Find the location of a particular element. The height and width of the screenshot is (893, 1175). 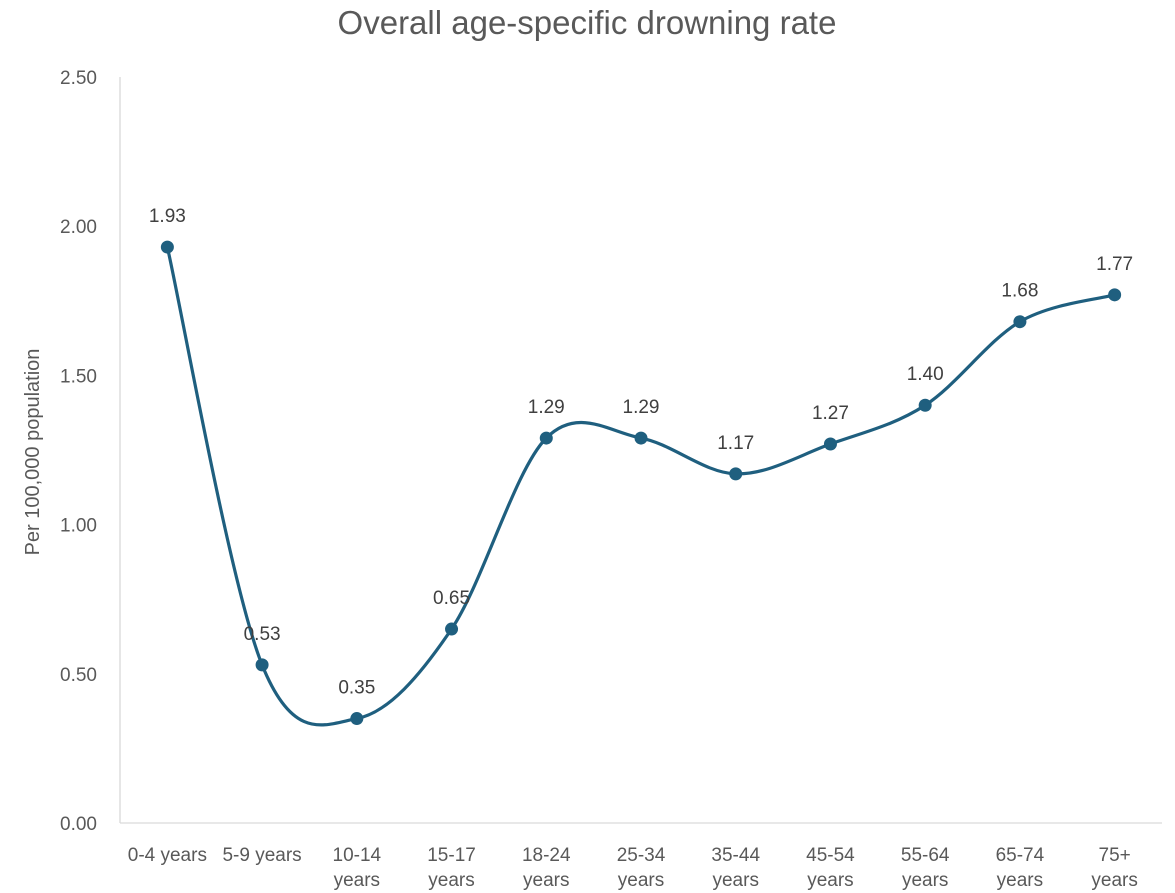

x-tick-label: 5-9 years is located at coordinates (261, 855).